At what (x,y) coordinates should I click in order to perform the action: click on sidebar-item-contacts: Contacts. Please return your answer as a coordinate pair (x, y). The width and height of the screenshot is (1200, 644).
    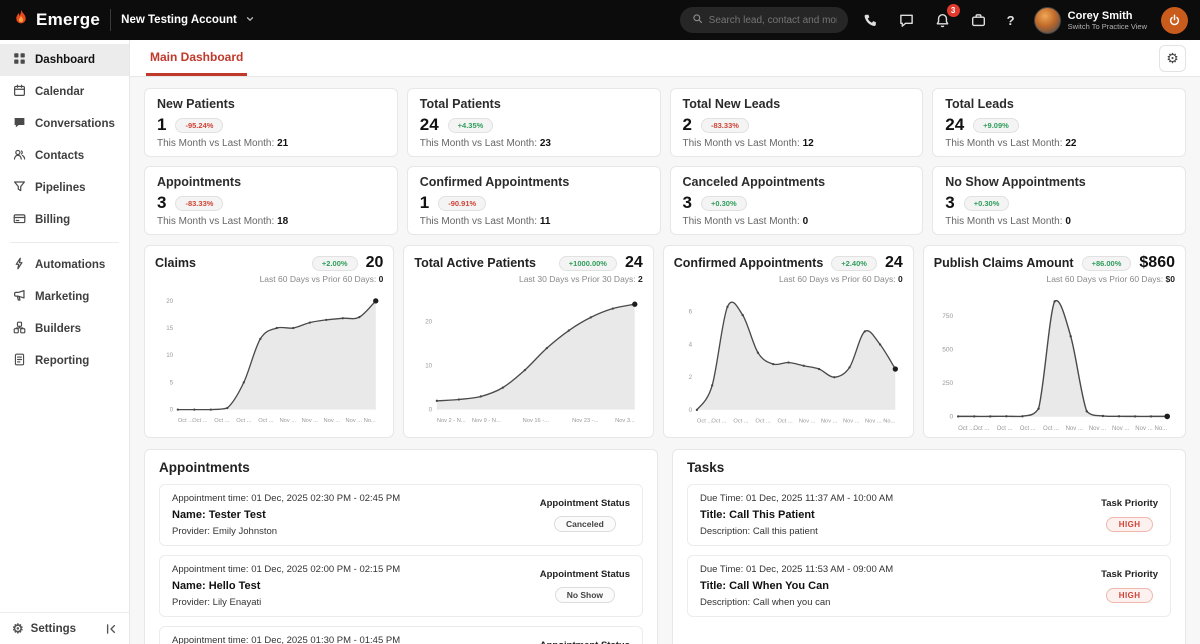
    Looking at the image, I should click on (64, 156).